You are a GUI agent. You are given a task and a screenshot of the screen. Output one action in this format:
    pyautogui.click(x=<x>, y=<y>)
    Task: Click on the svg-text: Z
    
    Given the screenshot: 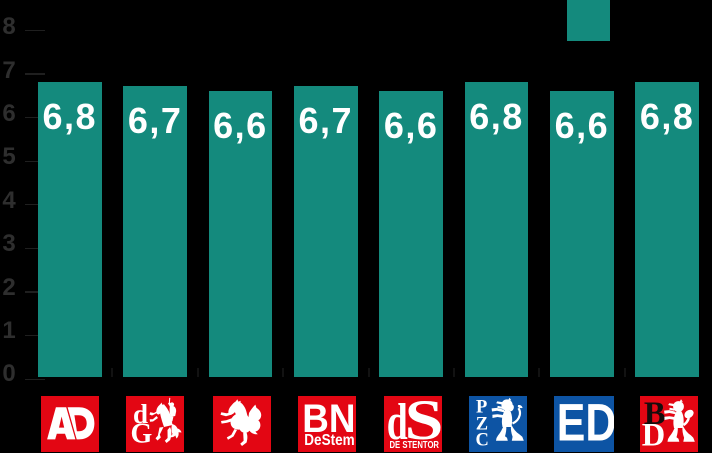 What is the action you would take?
    pyautogui.click(x=482, y=425)
    